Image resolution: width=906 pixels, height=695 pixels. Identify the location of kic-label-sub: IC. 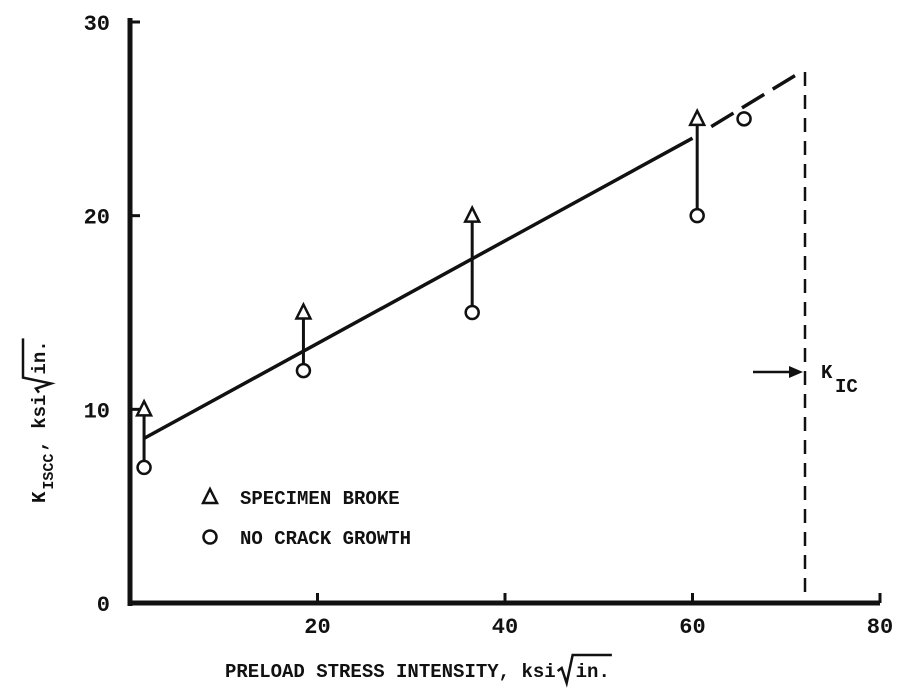
(846, 387).